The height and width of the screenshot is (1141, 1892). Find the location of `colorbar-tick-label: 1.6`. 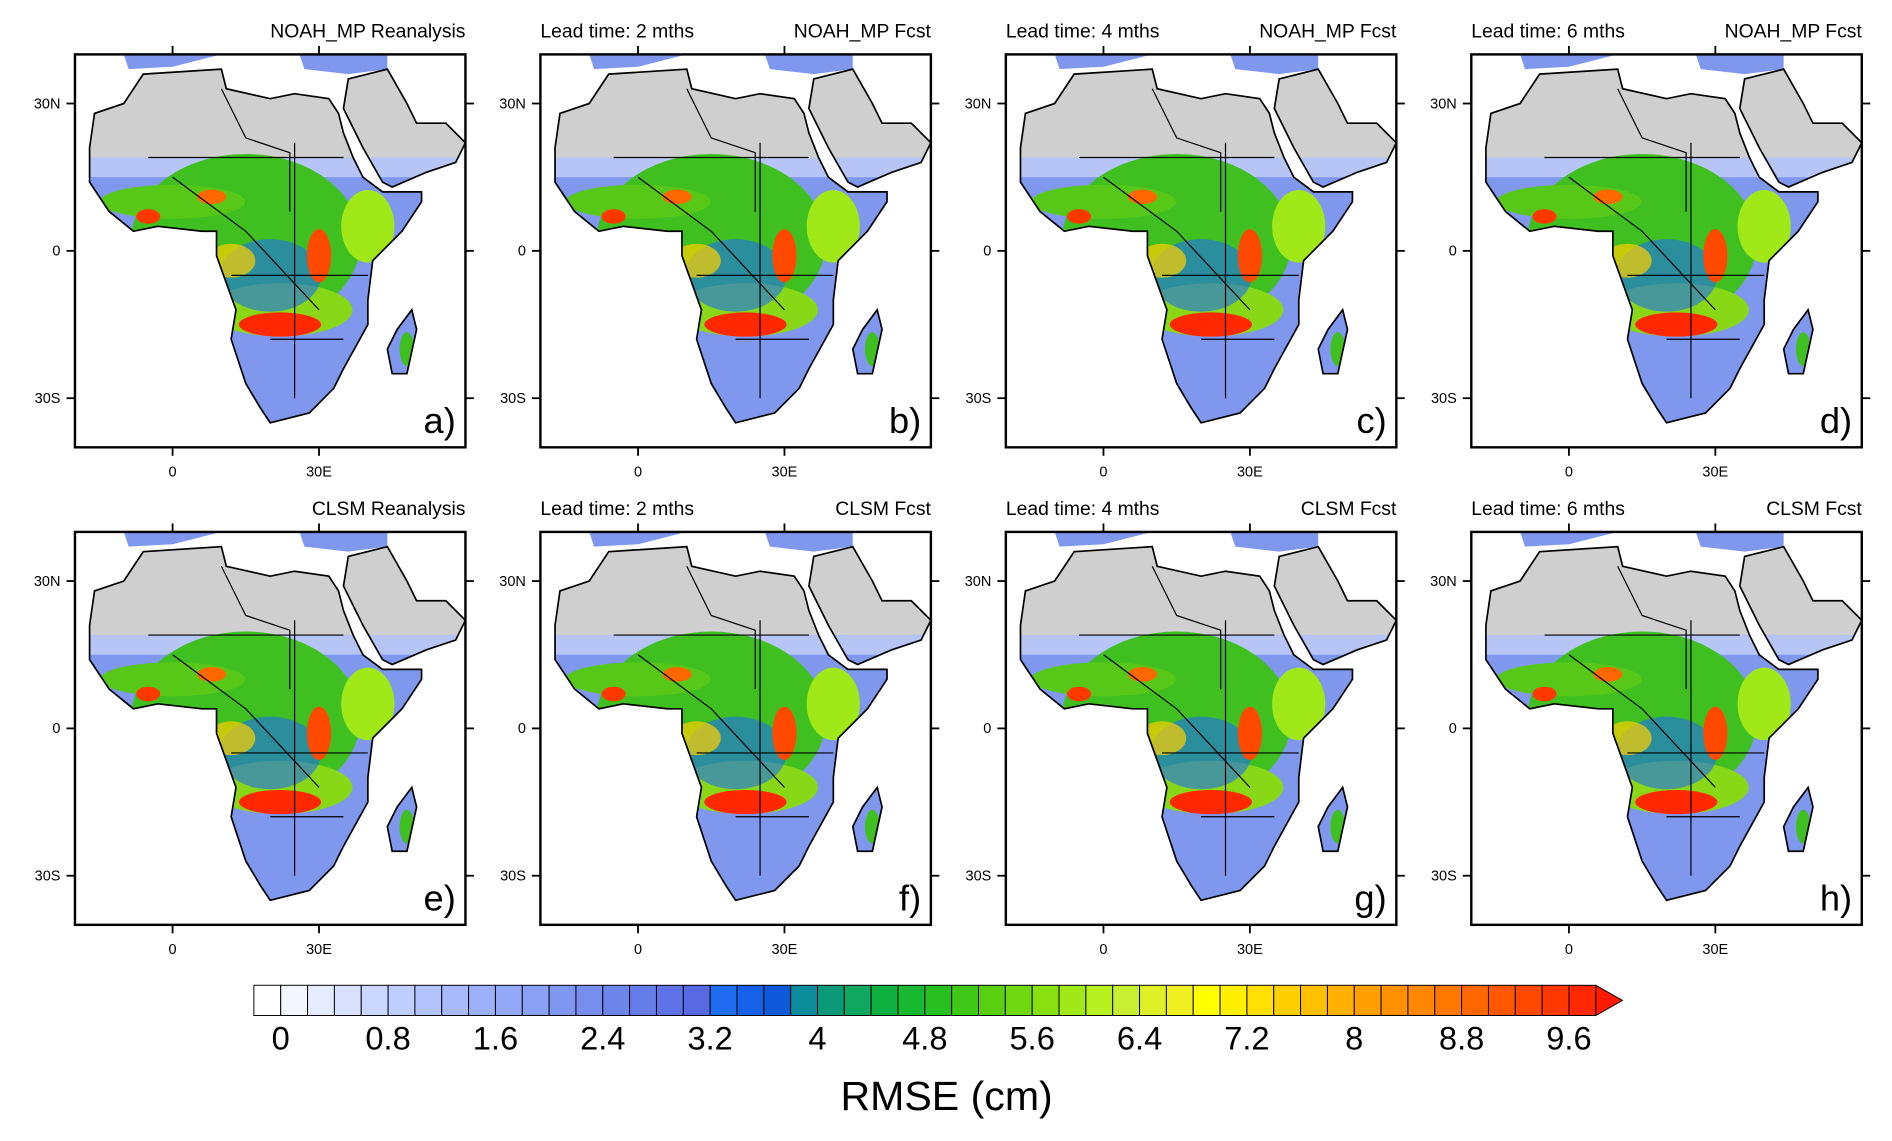

colorbar-tick-label: 1.6 is located at coordinates (495, 1037).